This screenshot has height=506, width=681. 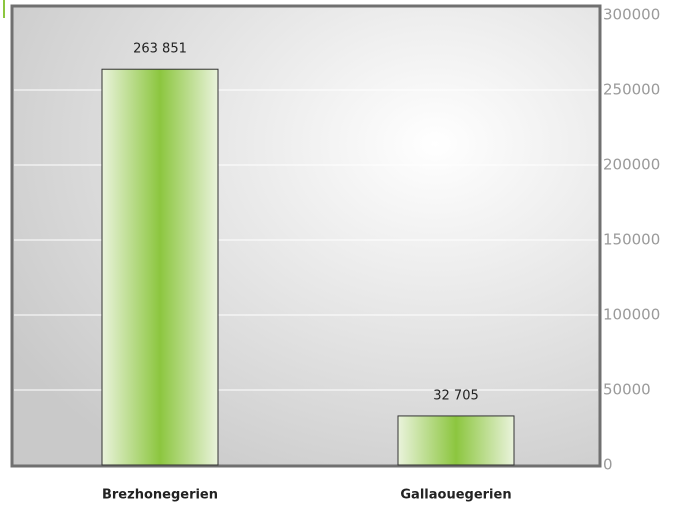 I want to click on x-tick-label: Brezhonegerien, so click(x=160, y=495).